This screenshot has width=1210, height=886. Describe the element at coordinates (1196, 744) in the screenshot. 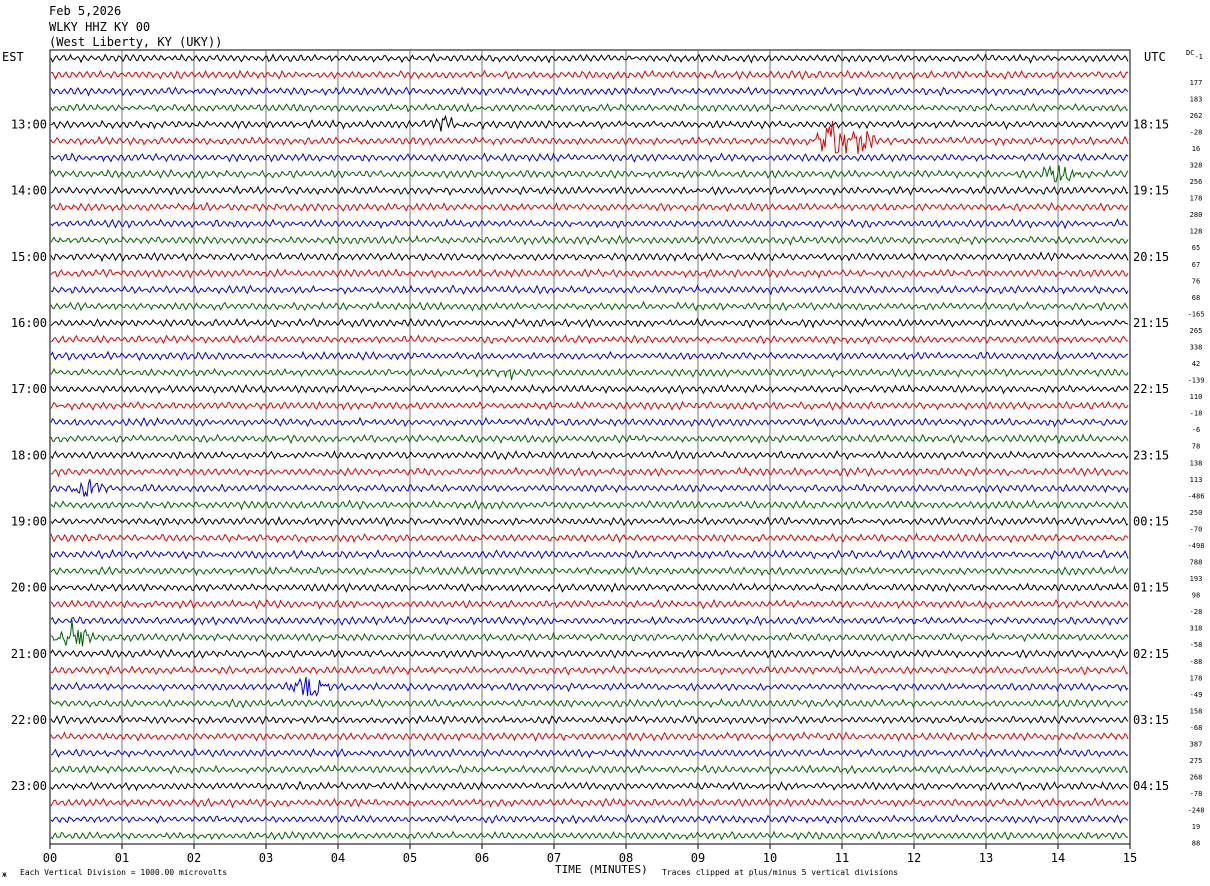

I see `dc-offset-label: 387` at that location.